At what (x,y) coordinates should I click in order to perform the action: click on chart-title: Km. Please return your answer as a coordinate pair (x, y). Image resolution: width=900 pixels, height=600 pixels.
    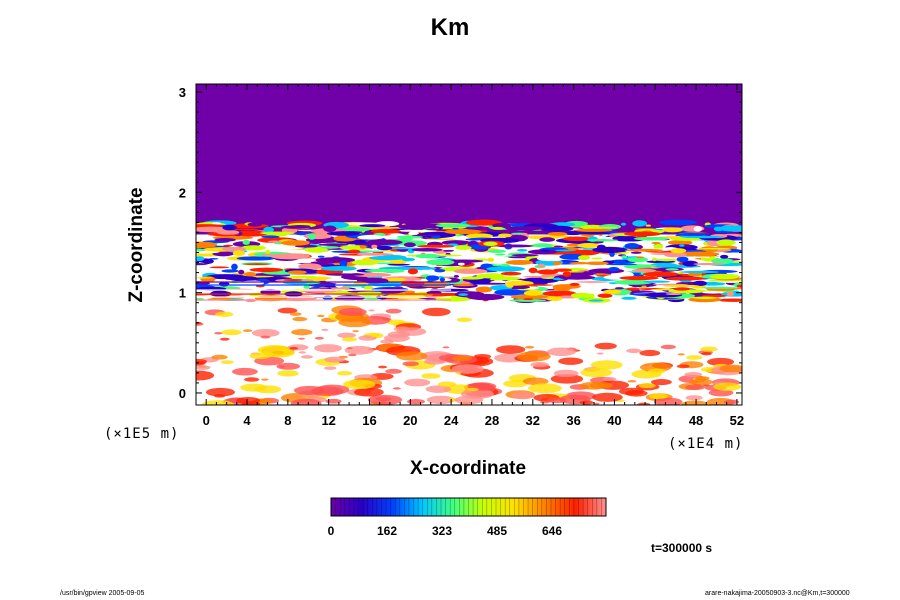
    Looking at the image, I should click on (450, 27).